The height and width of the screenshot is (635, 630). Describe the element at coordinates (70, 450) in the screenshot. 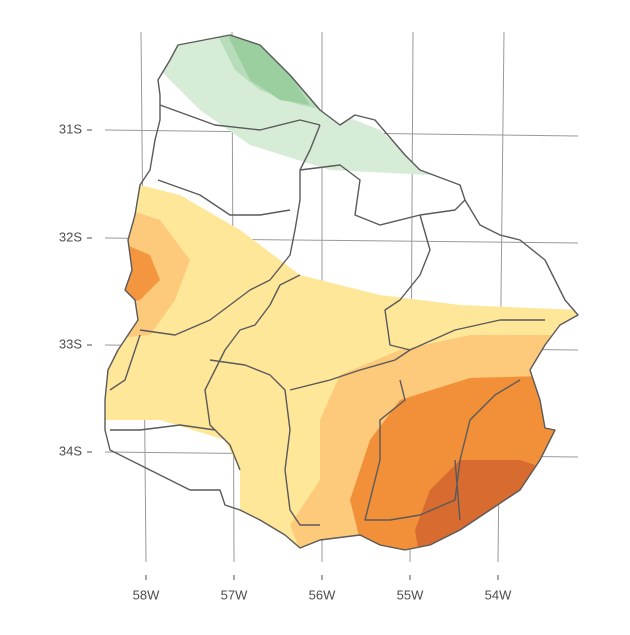

I see `lat-label: 34S` at that location.